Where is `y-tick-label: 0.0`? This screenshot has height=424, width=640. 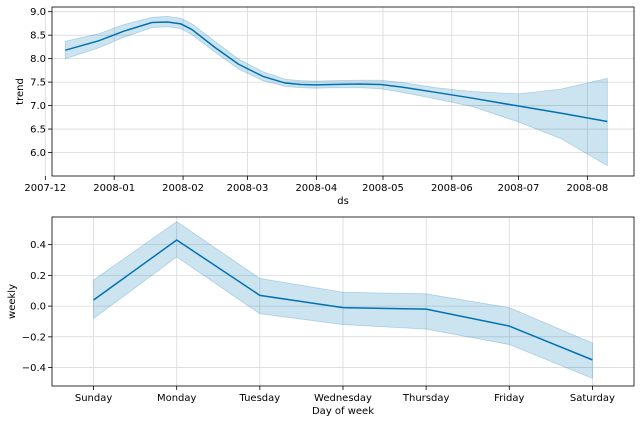 y-tick-label: 0.0 is located at coordinates (38, 307).